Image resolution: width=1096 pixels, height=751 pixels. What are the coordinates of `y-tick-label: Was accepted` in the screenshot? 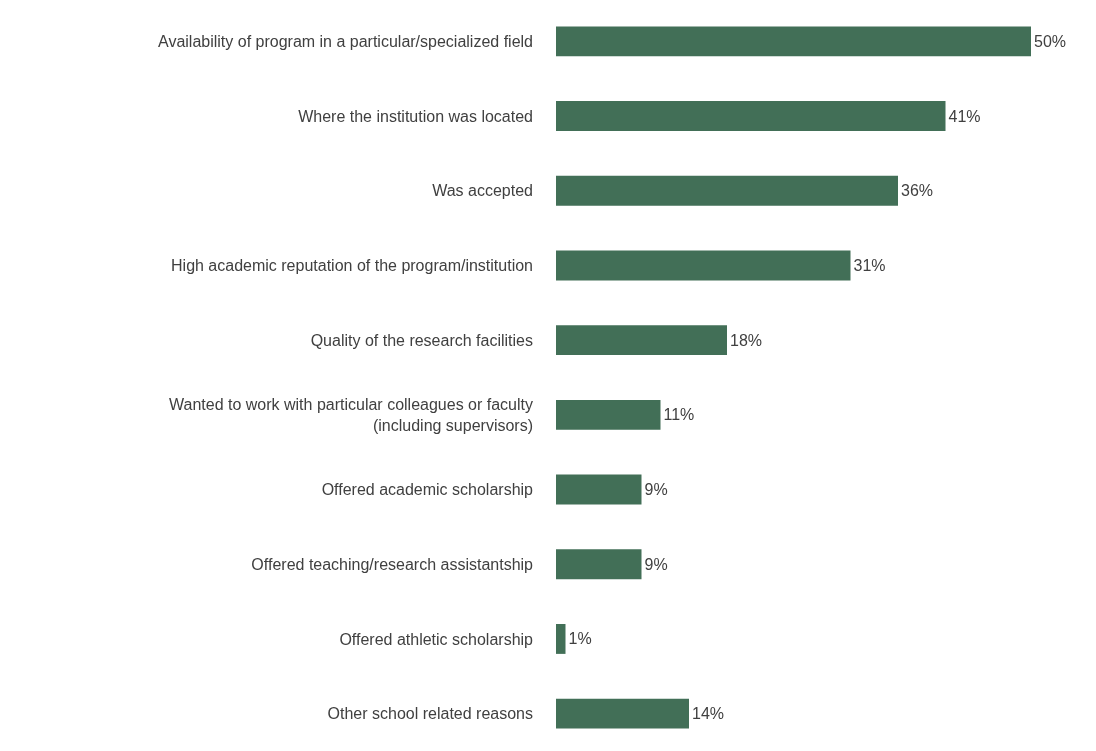 It's located at (482, 191).